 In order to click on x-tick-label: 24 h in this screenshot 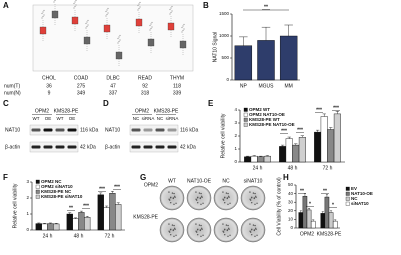, I will do `click(48, 236)`.